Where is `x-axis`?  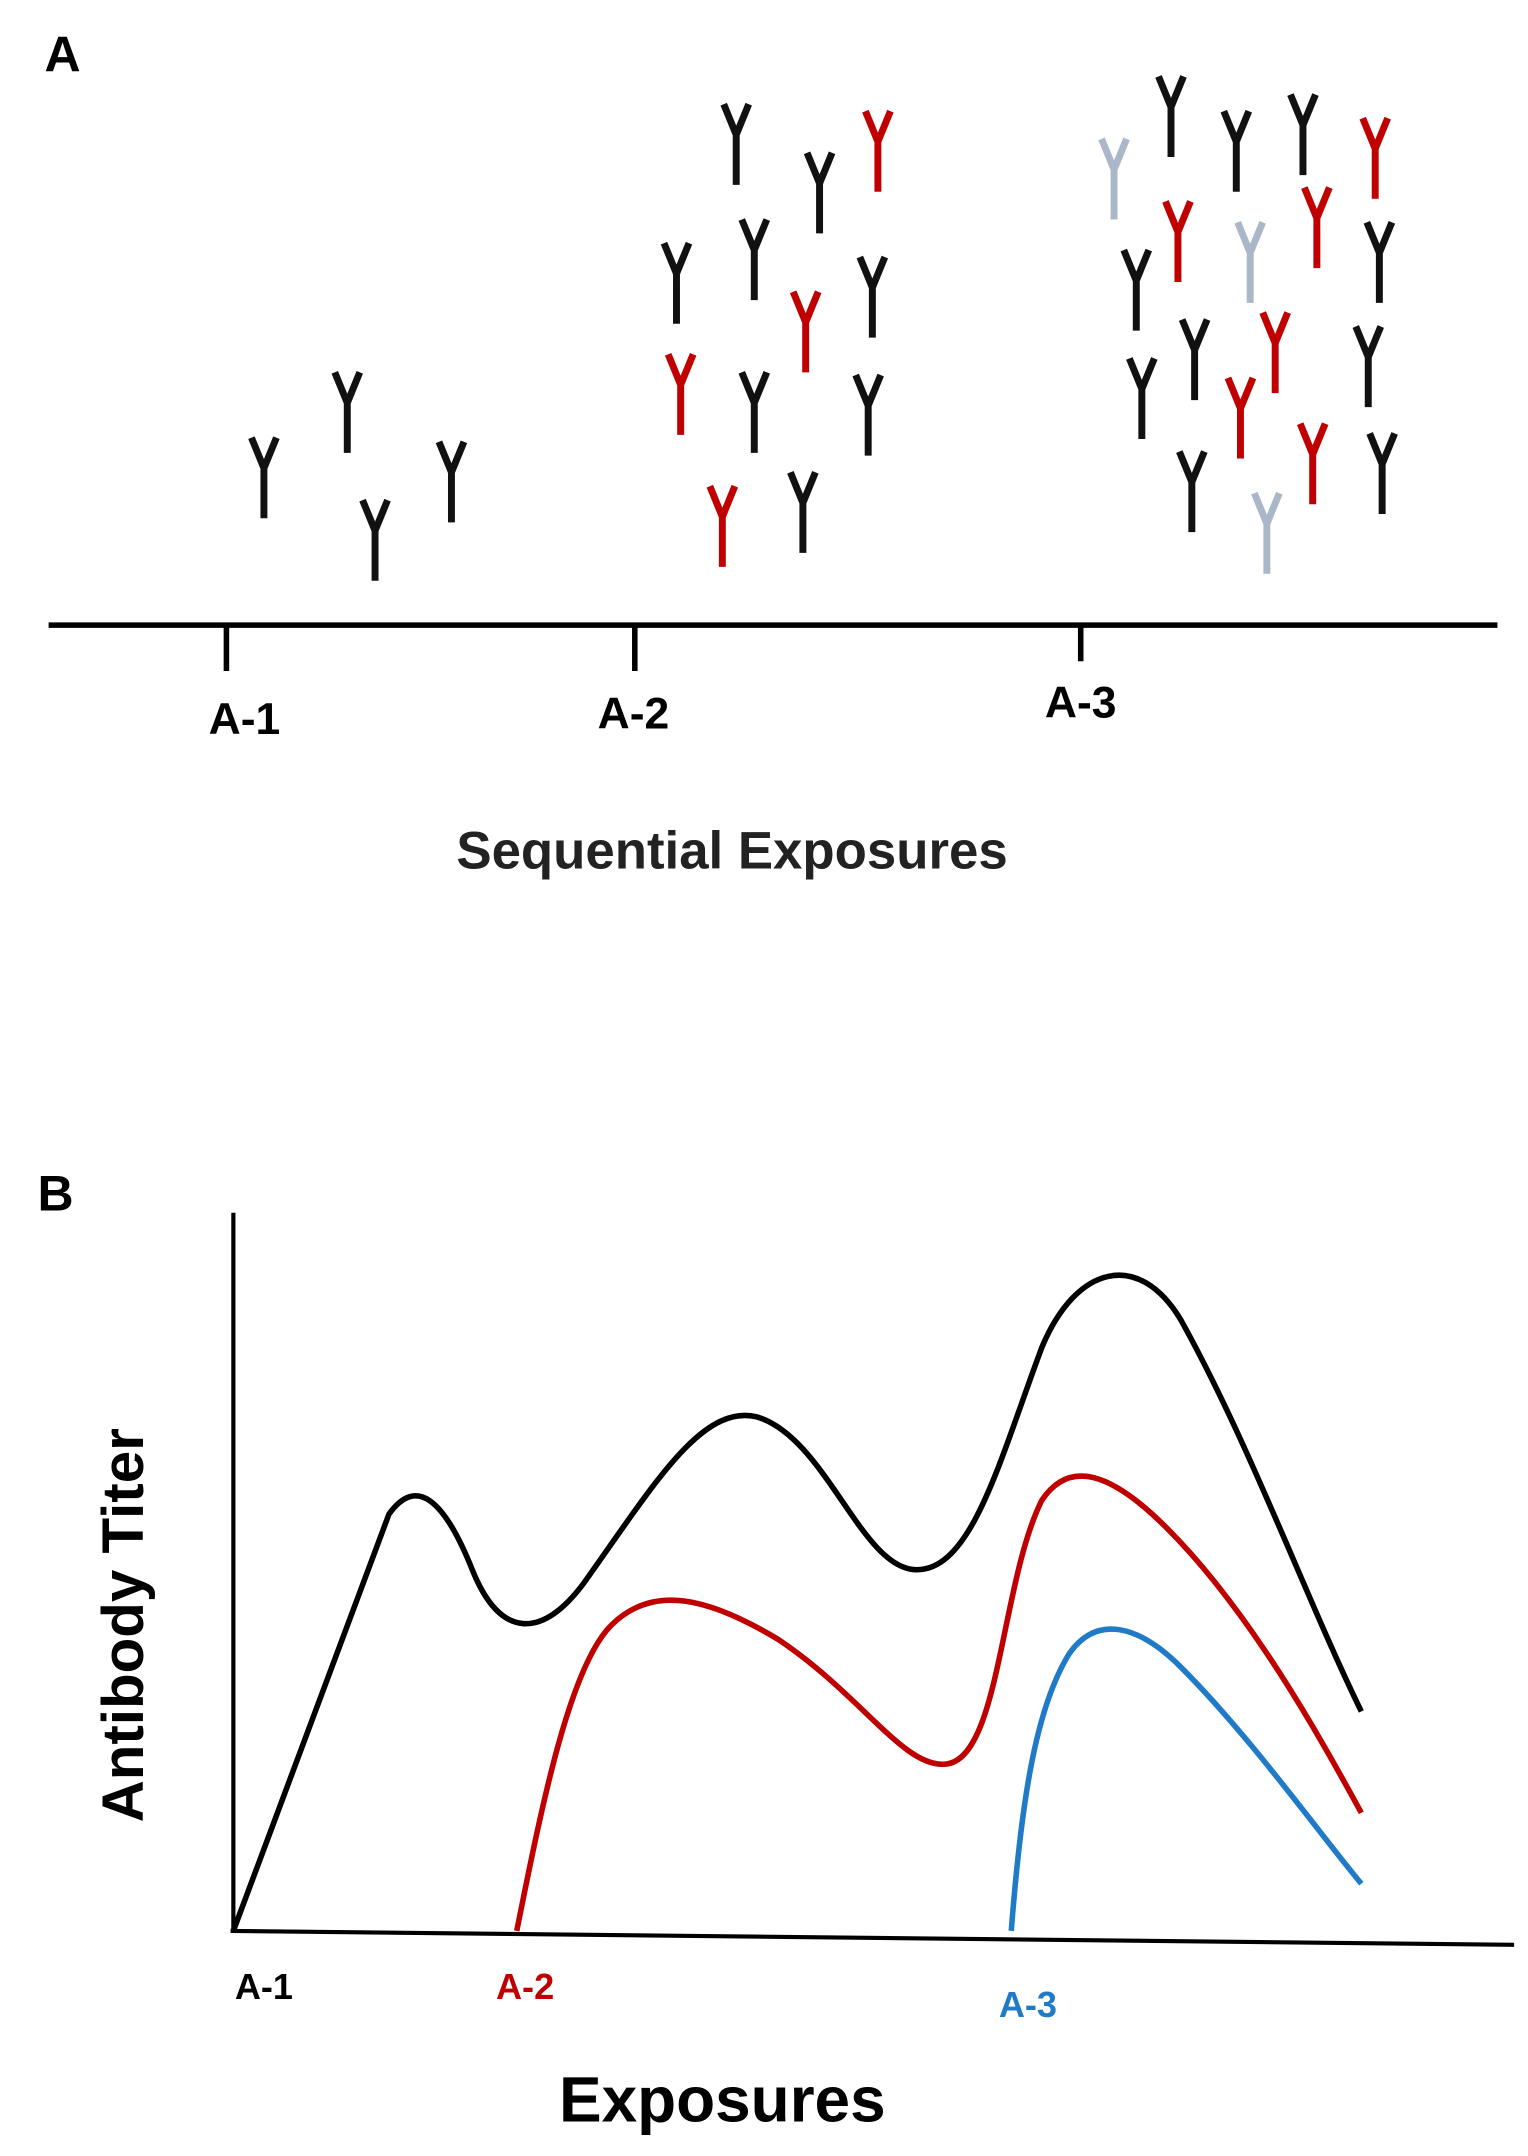 x-axis is located at coordinates (872, 1937).